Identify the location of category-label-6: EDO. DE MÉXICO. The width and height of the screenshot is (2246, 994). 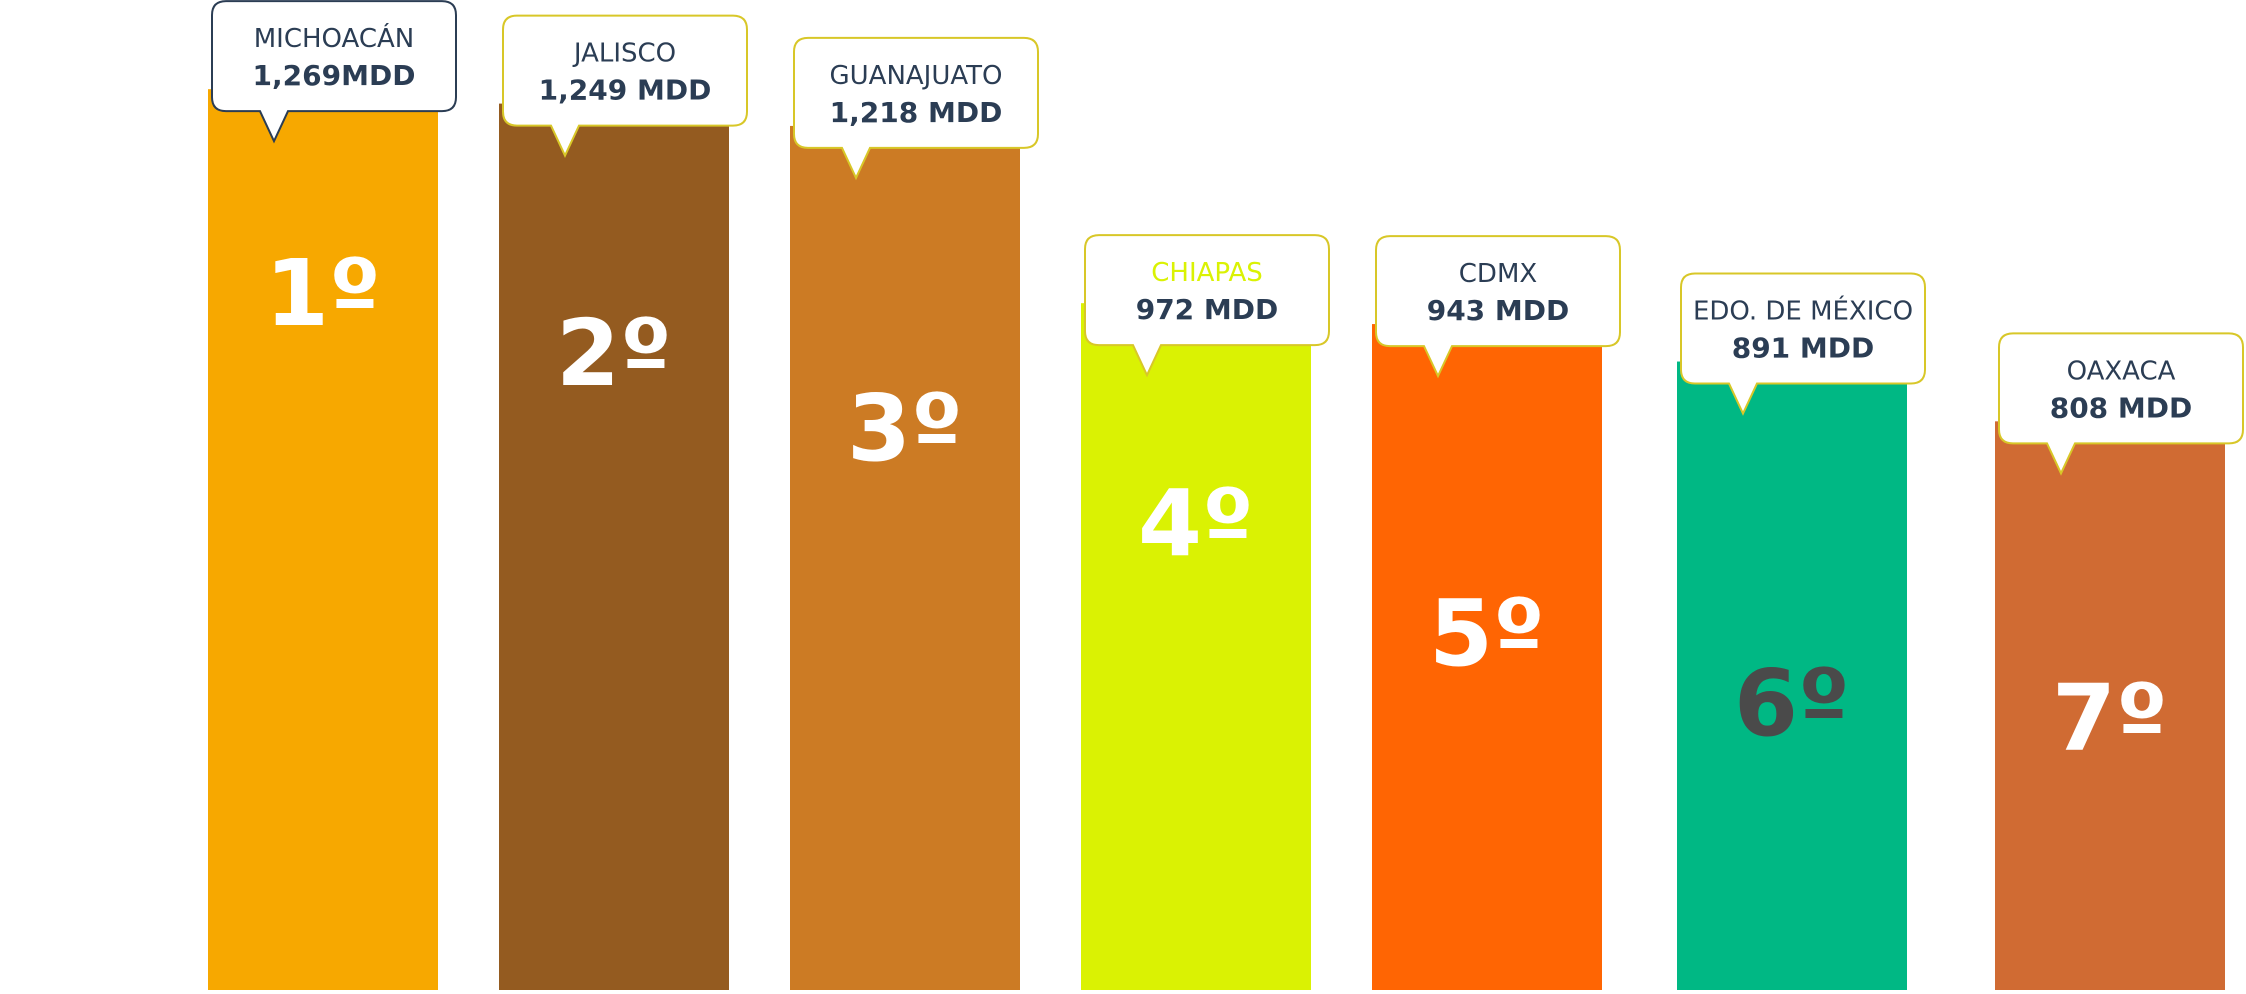
(1803, 311).